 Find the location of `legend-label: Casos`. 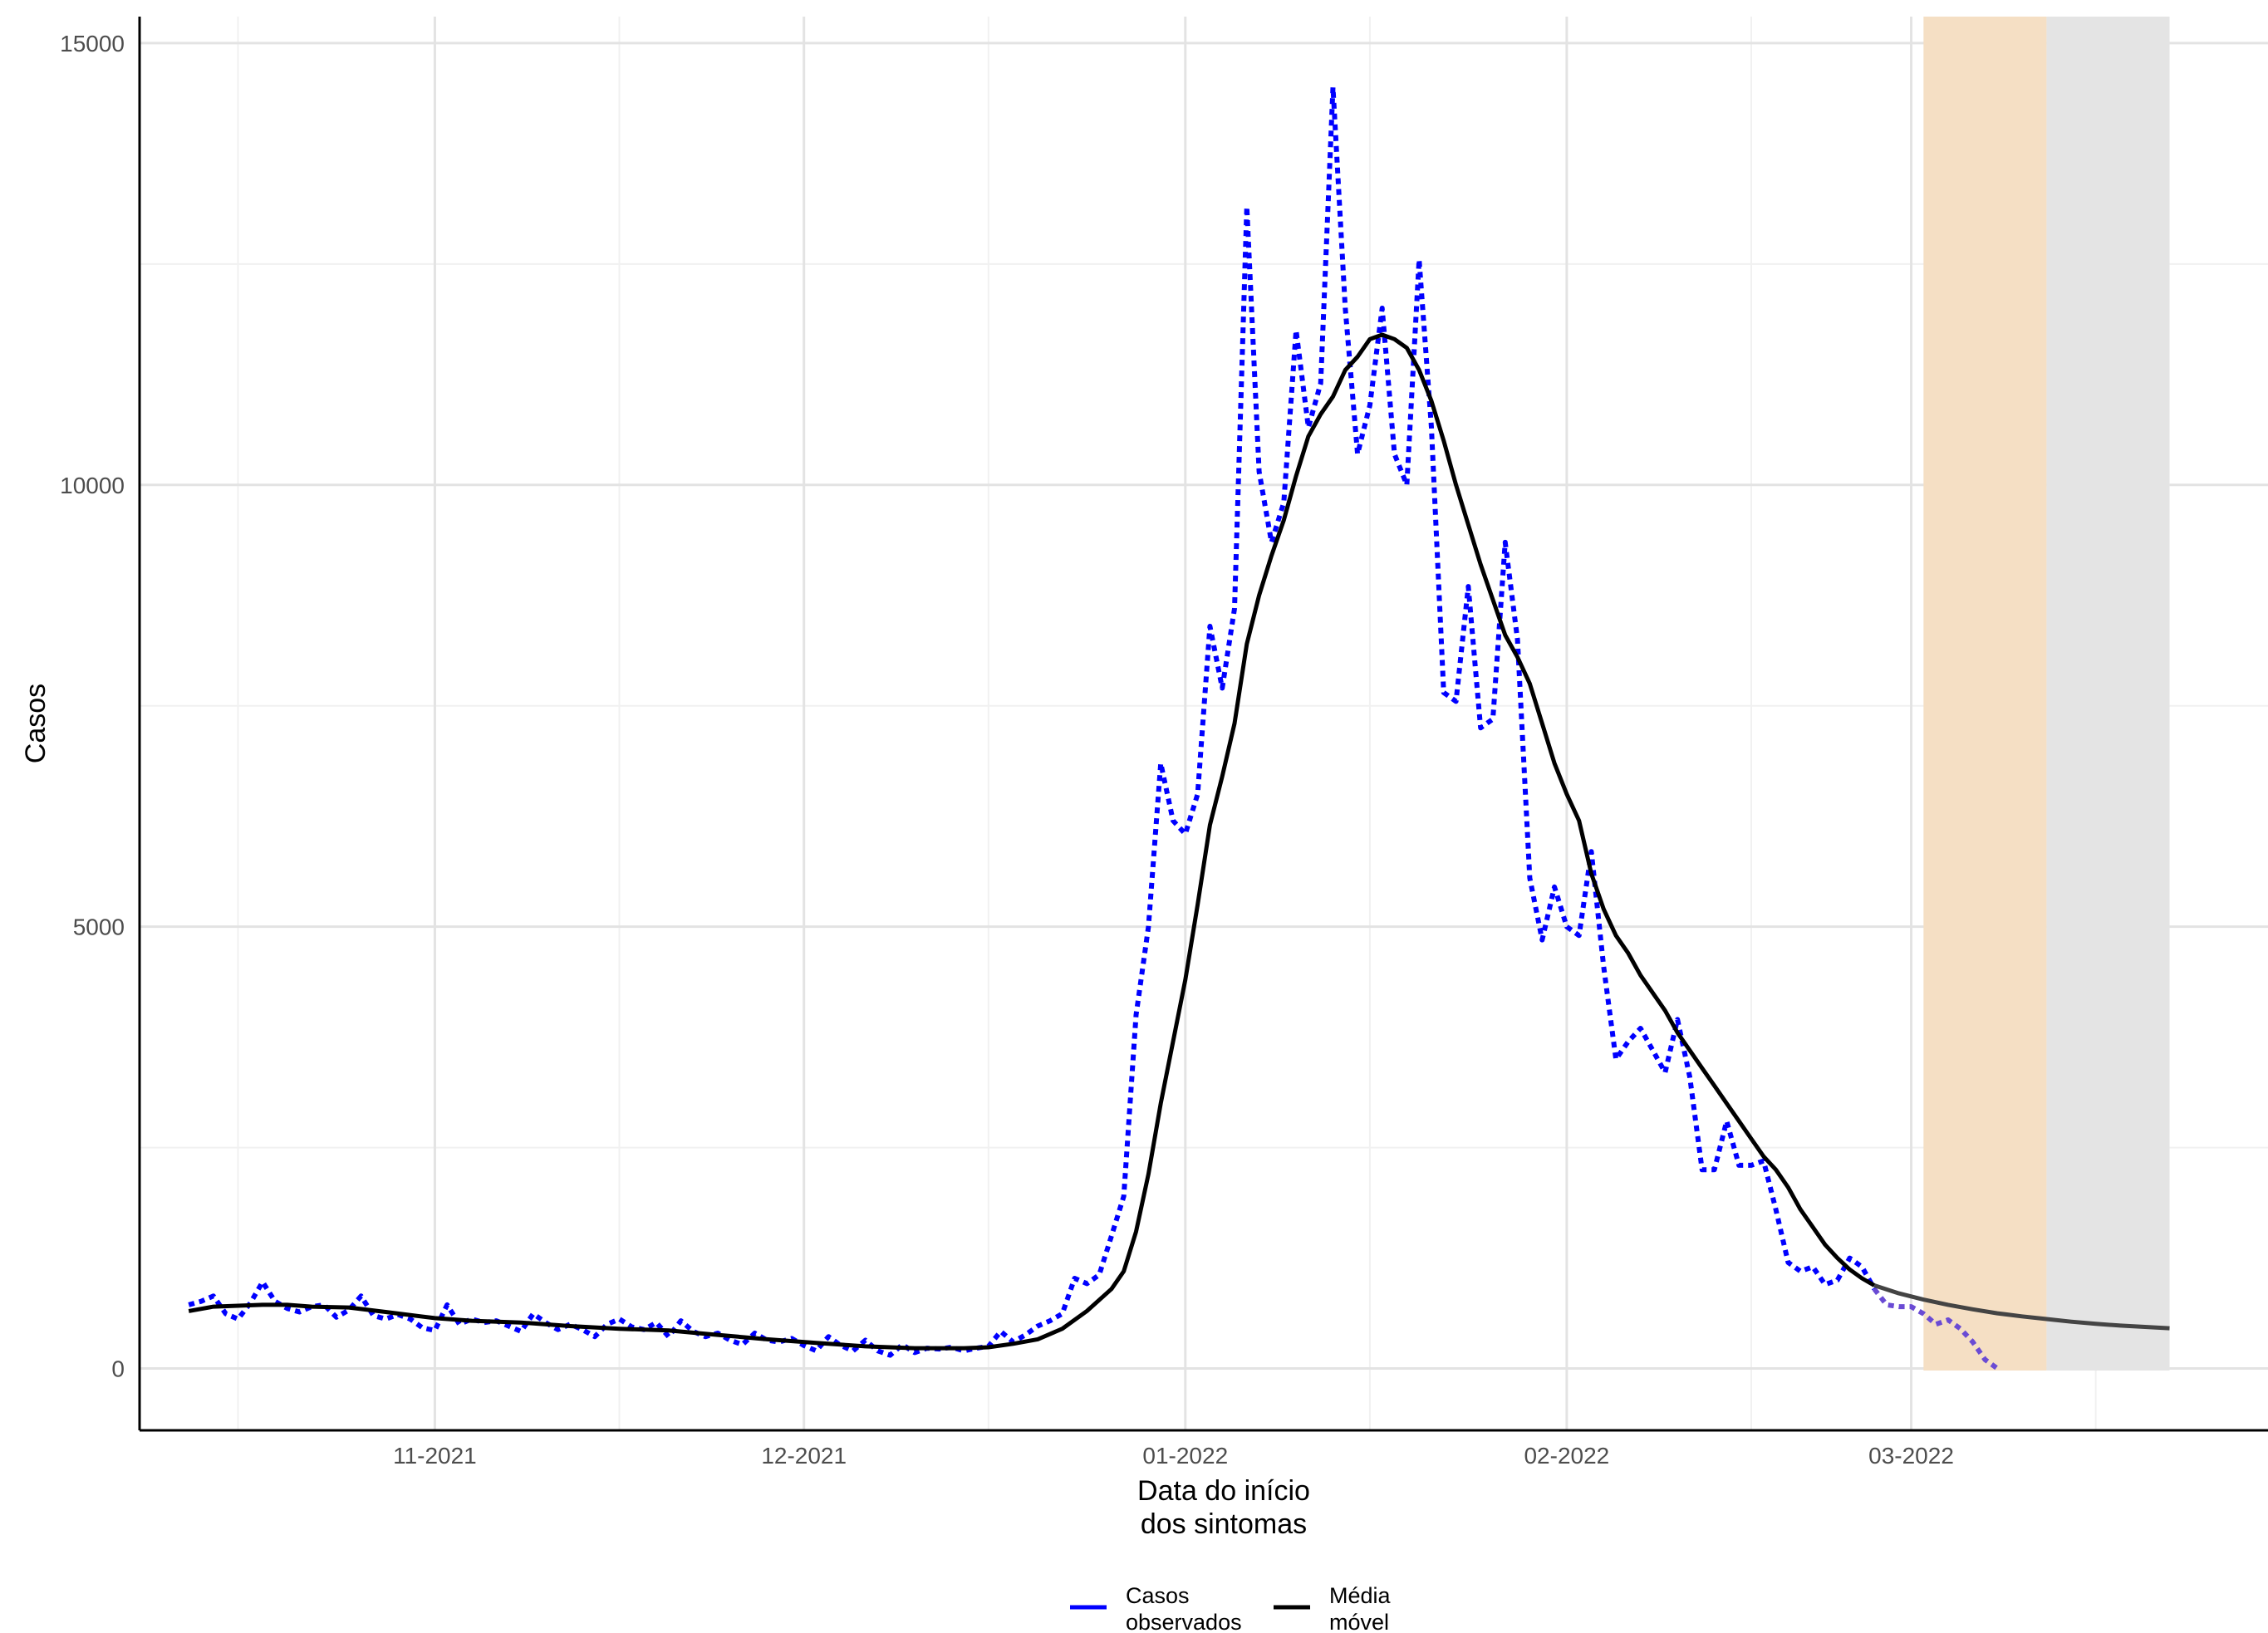

legend-label: Casos is located at coordinates (1158, 1596).